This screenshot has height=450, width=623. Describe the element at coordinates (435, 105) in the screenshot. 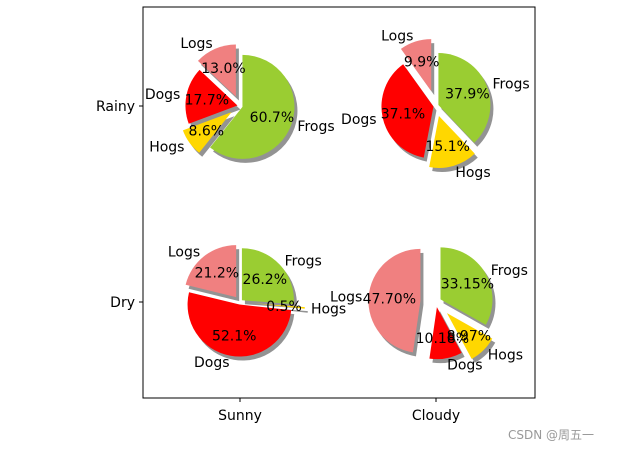

I see `pie-rainy-cloudy: 9.9% Logs 37.1%Dogs 15.1% Hogs 37.9%Frogs` at that location.